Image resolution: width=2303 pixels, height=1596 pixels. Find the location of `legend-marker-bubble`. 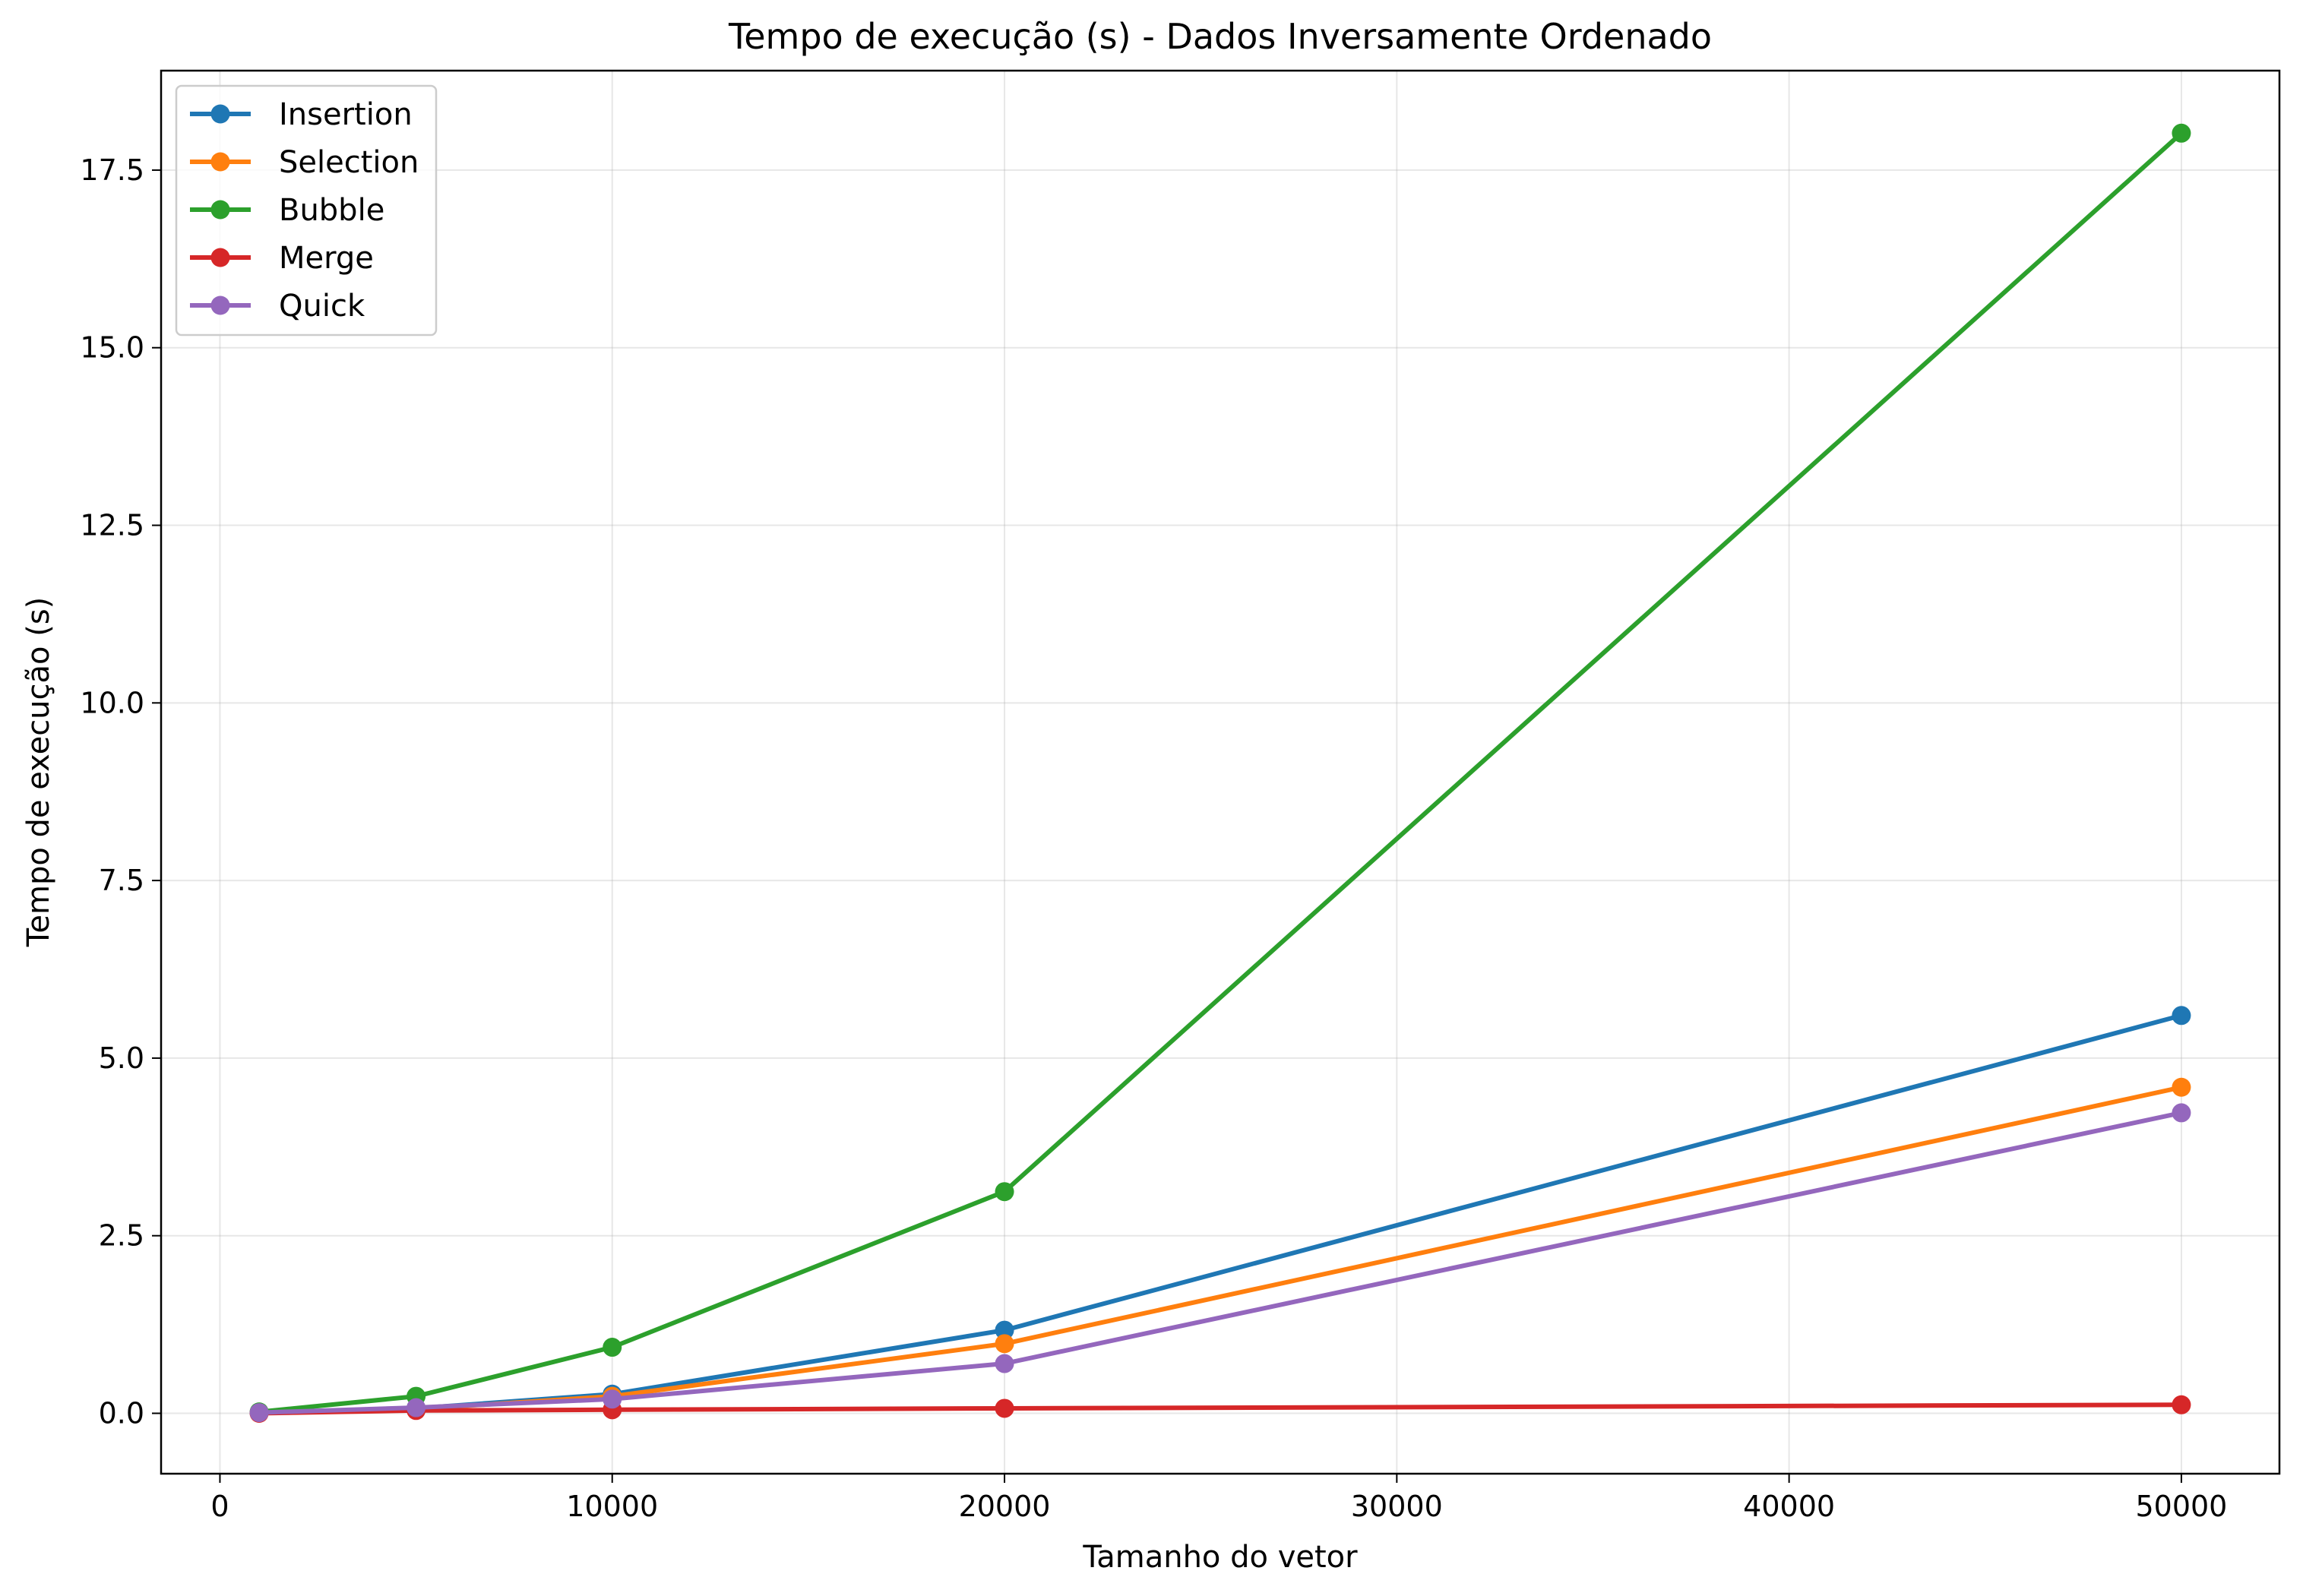

legend-marker-bubble is located at coordinates (220, 210).